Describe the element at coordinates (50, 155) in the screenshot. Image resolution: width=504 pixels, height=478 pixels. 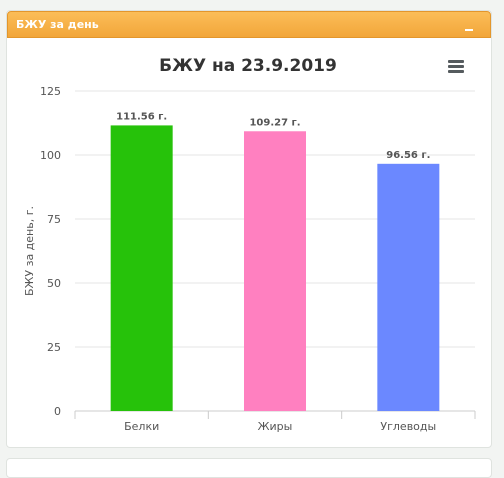
I see `y-tick-label: 100` at that location.